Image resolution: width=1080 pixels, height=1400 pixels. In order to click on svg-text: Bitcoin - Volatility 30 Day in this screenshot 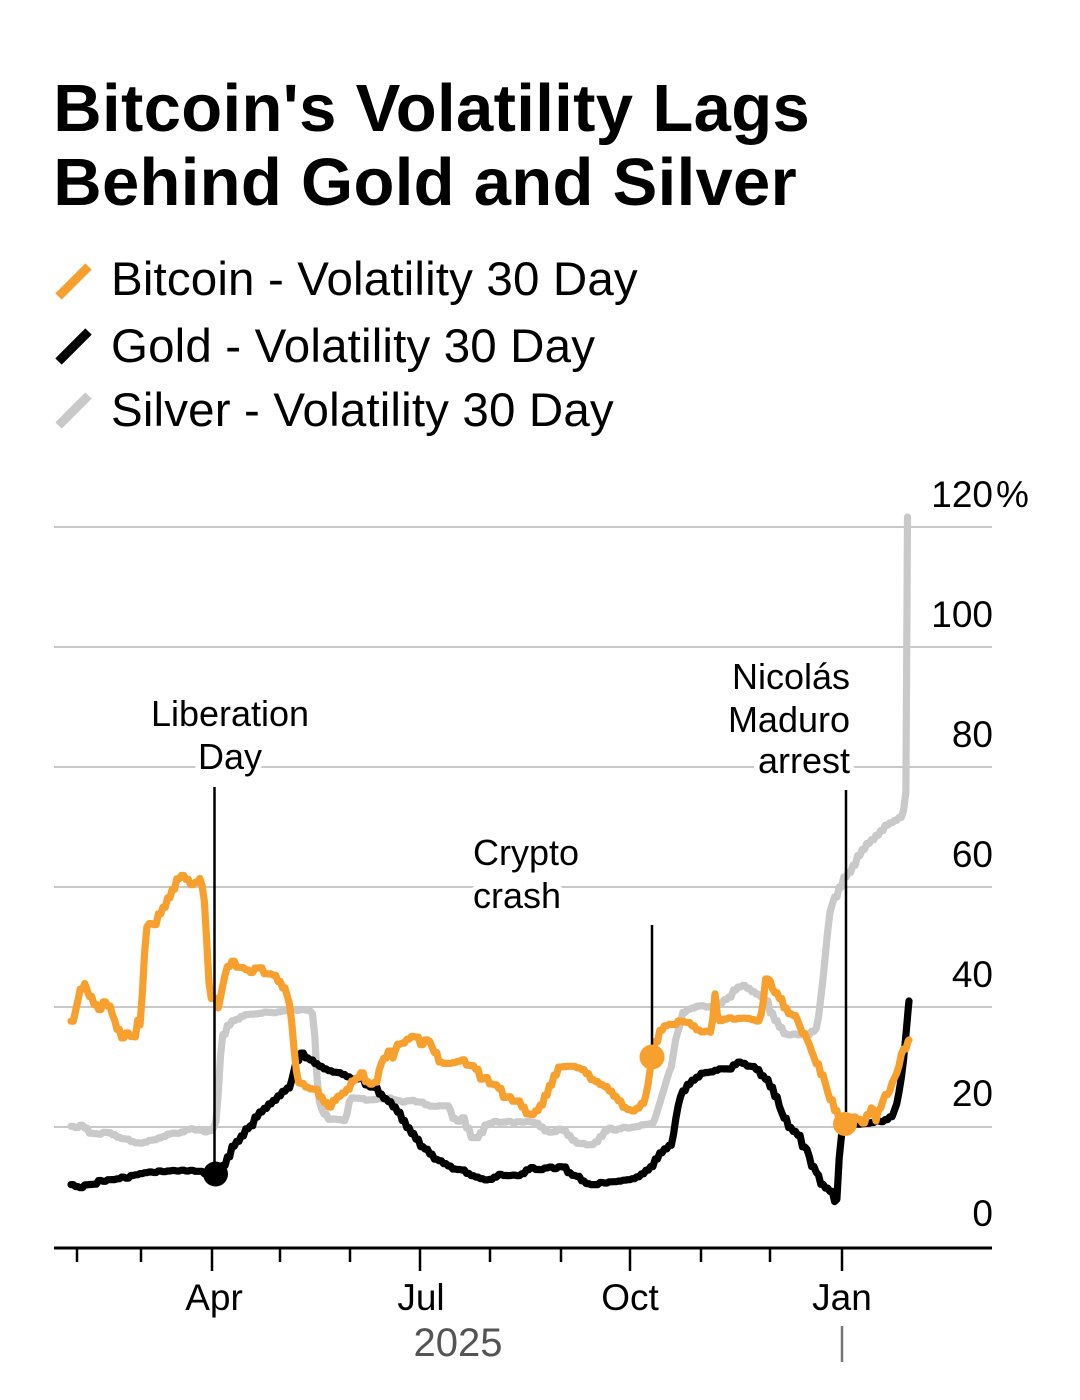, I will do `click(374, 279)`.